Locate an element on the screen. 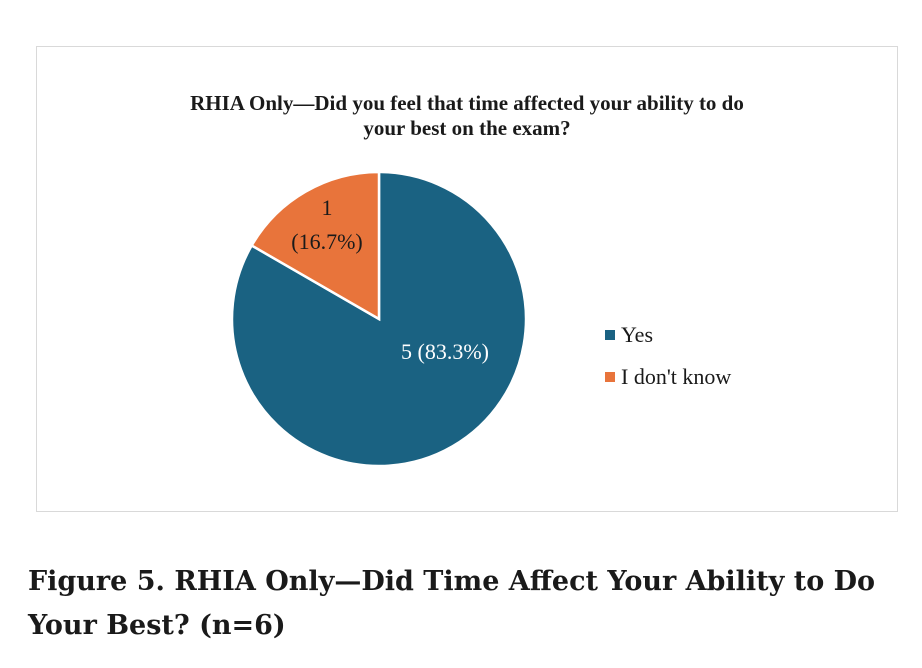 This screenshot has height=668, width=922. pie-slice-dont-know is located at coordinates (315, 246).